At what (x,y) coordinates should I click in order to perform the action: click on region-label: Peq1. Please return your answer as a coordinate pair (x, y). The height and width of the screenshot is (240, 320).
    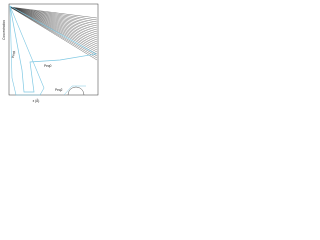
    Looking at the image, I should click on (13, 54).